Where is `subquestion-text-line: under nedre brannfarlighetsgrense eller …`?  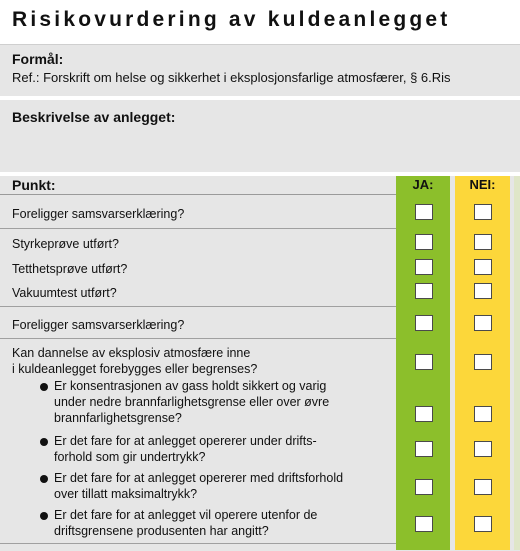 subquestion-text-line: under nedre brannfarlighetsgrense eller … is located at coordinates (192, 402).